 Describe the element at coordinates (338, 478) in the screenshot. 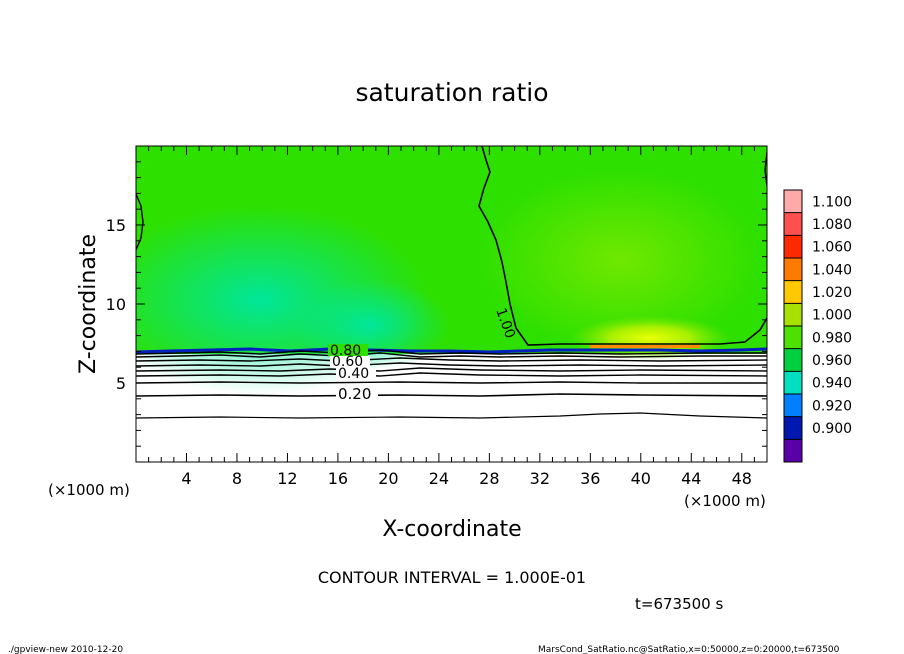

I see `x-tick-label: 16` at that location.